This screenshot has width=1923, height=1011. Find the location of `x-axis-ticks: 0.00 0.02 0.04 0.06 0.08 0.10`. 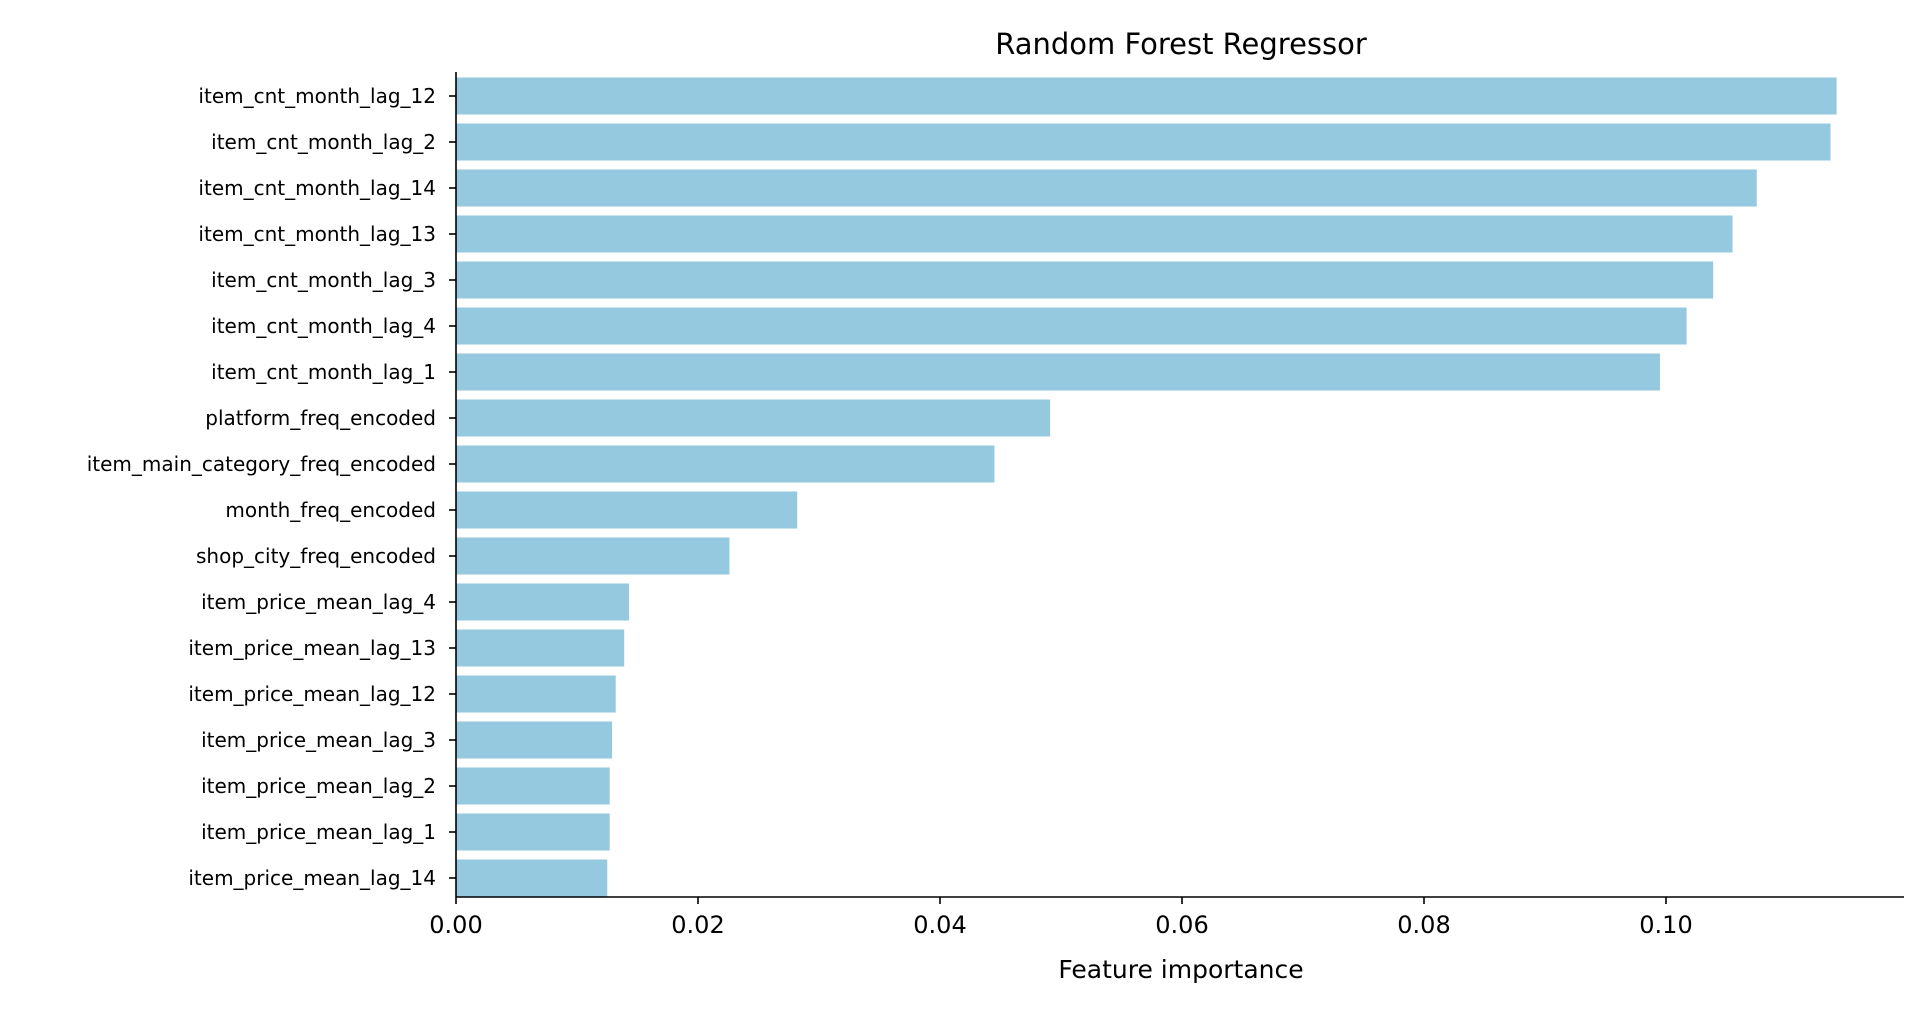

x-axis-ticks: 0.00 0.02 0.04 0.06 0.08 0.10 is located at coordinates (1061, 918).